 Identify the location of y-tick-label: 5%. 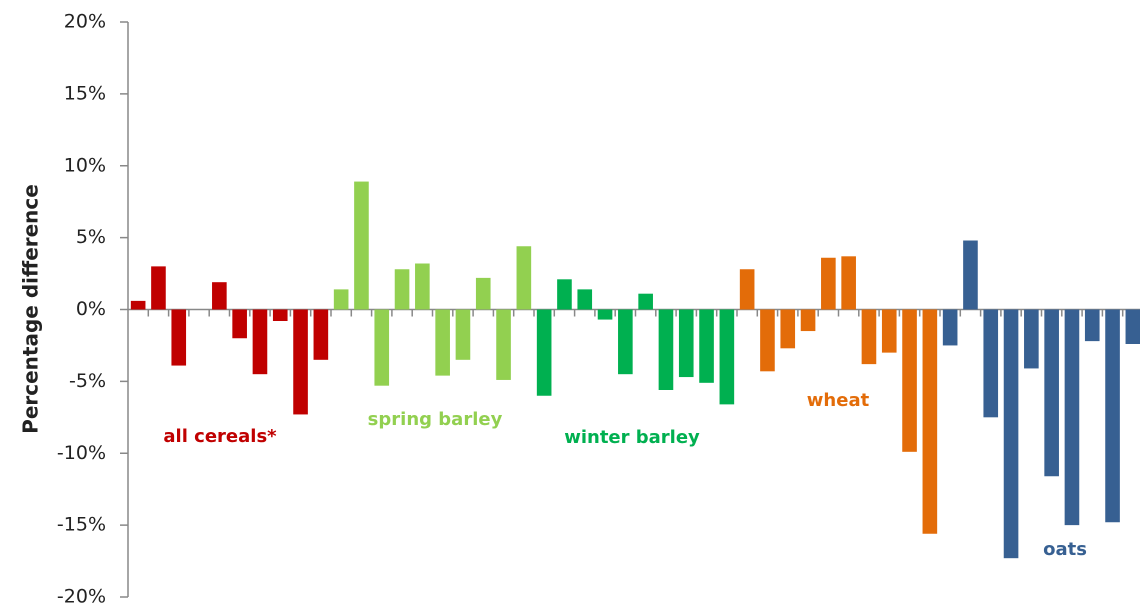
(91, 237).